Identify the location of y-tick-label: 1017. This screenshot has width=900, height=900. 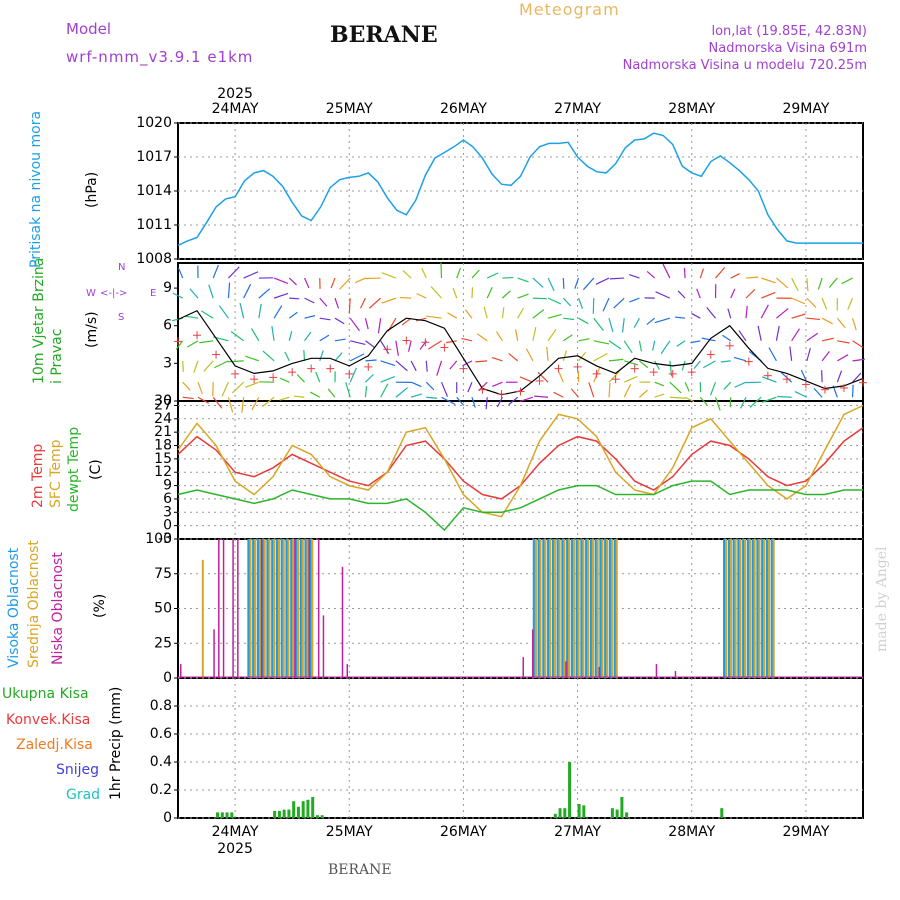
(154, 157).